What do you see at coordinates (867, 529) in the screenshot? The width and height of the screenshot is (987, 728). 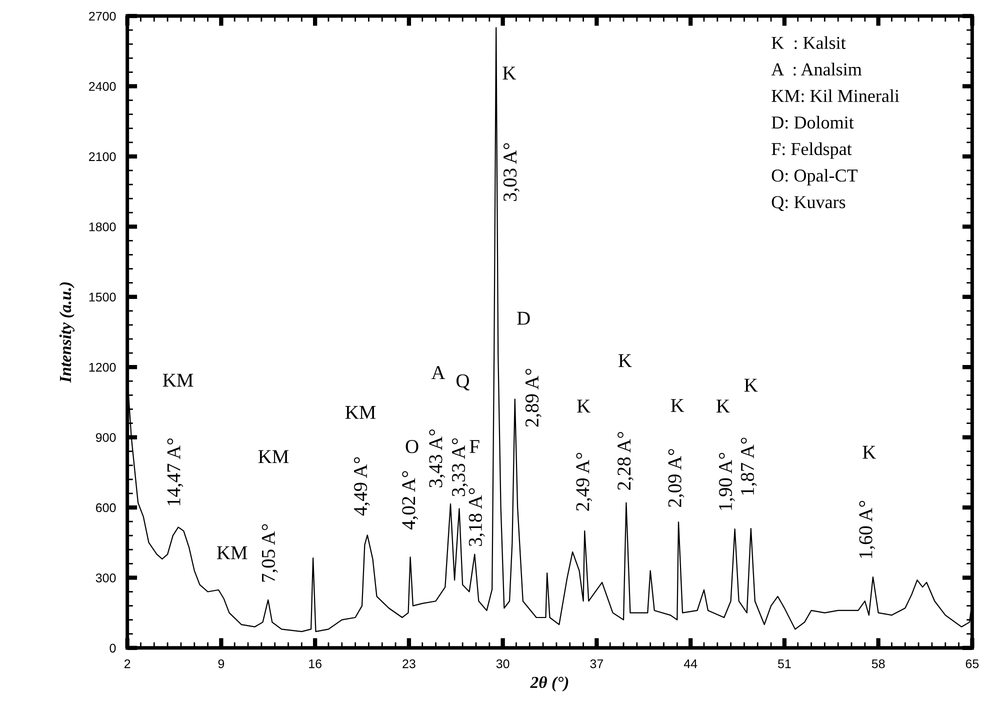 I see `annotation: 1,60 A°` at bounding box center [867, 529].